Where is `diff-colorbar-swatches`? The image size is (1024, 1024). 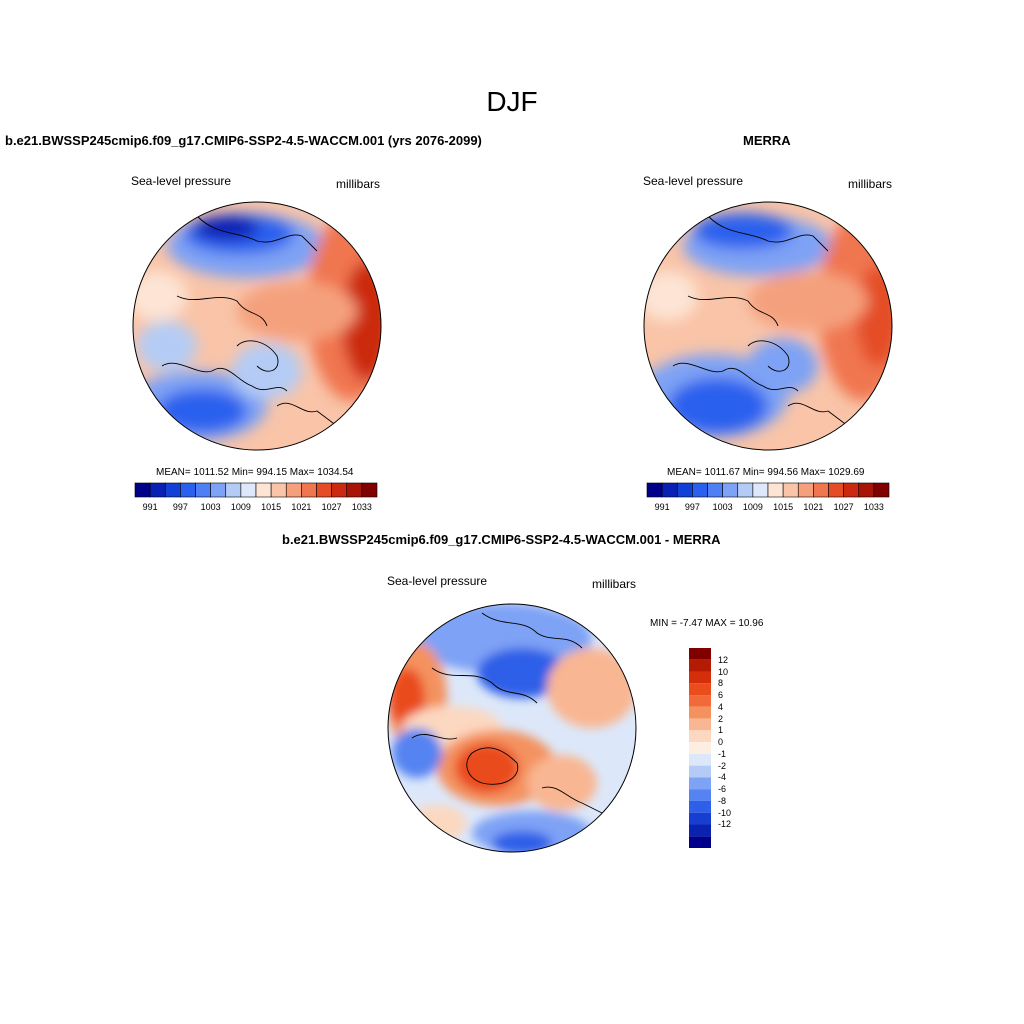 diff-colorbar-swatches is located at coordinates (700, 748).